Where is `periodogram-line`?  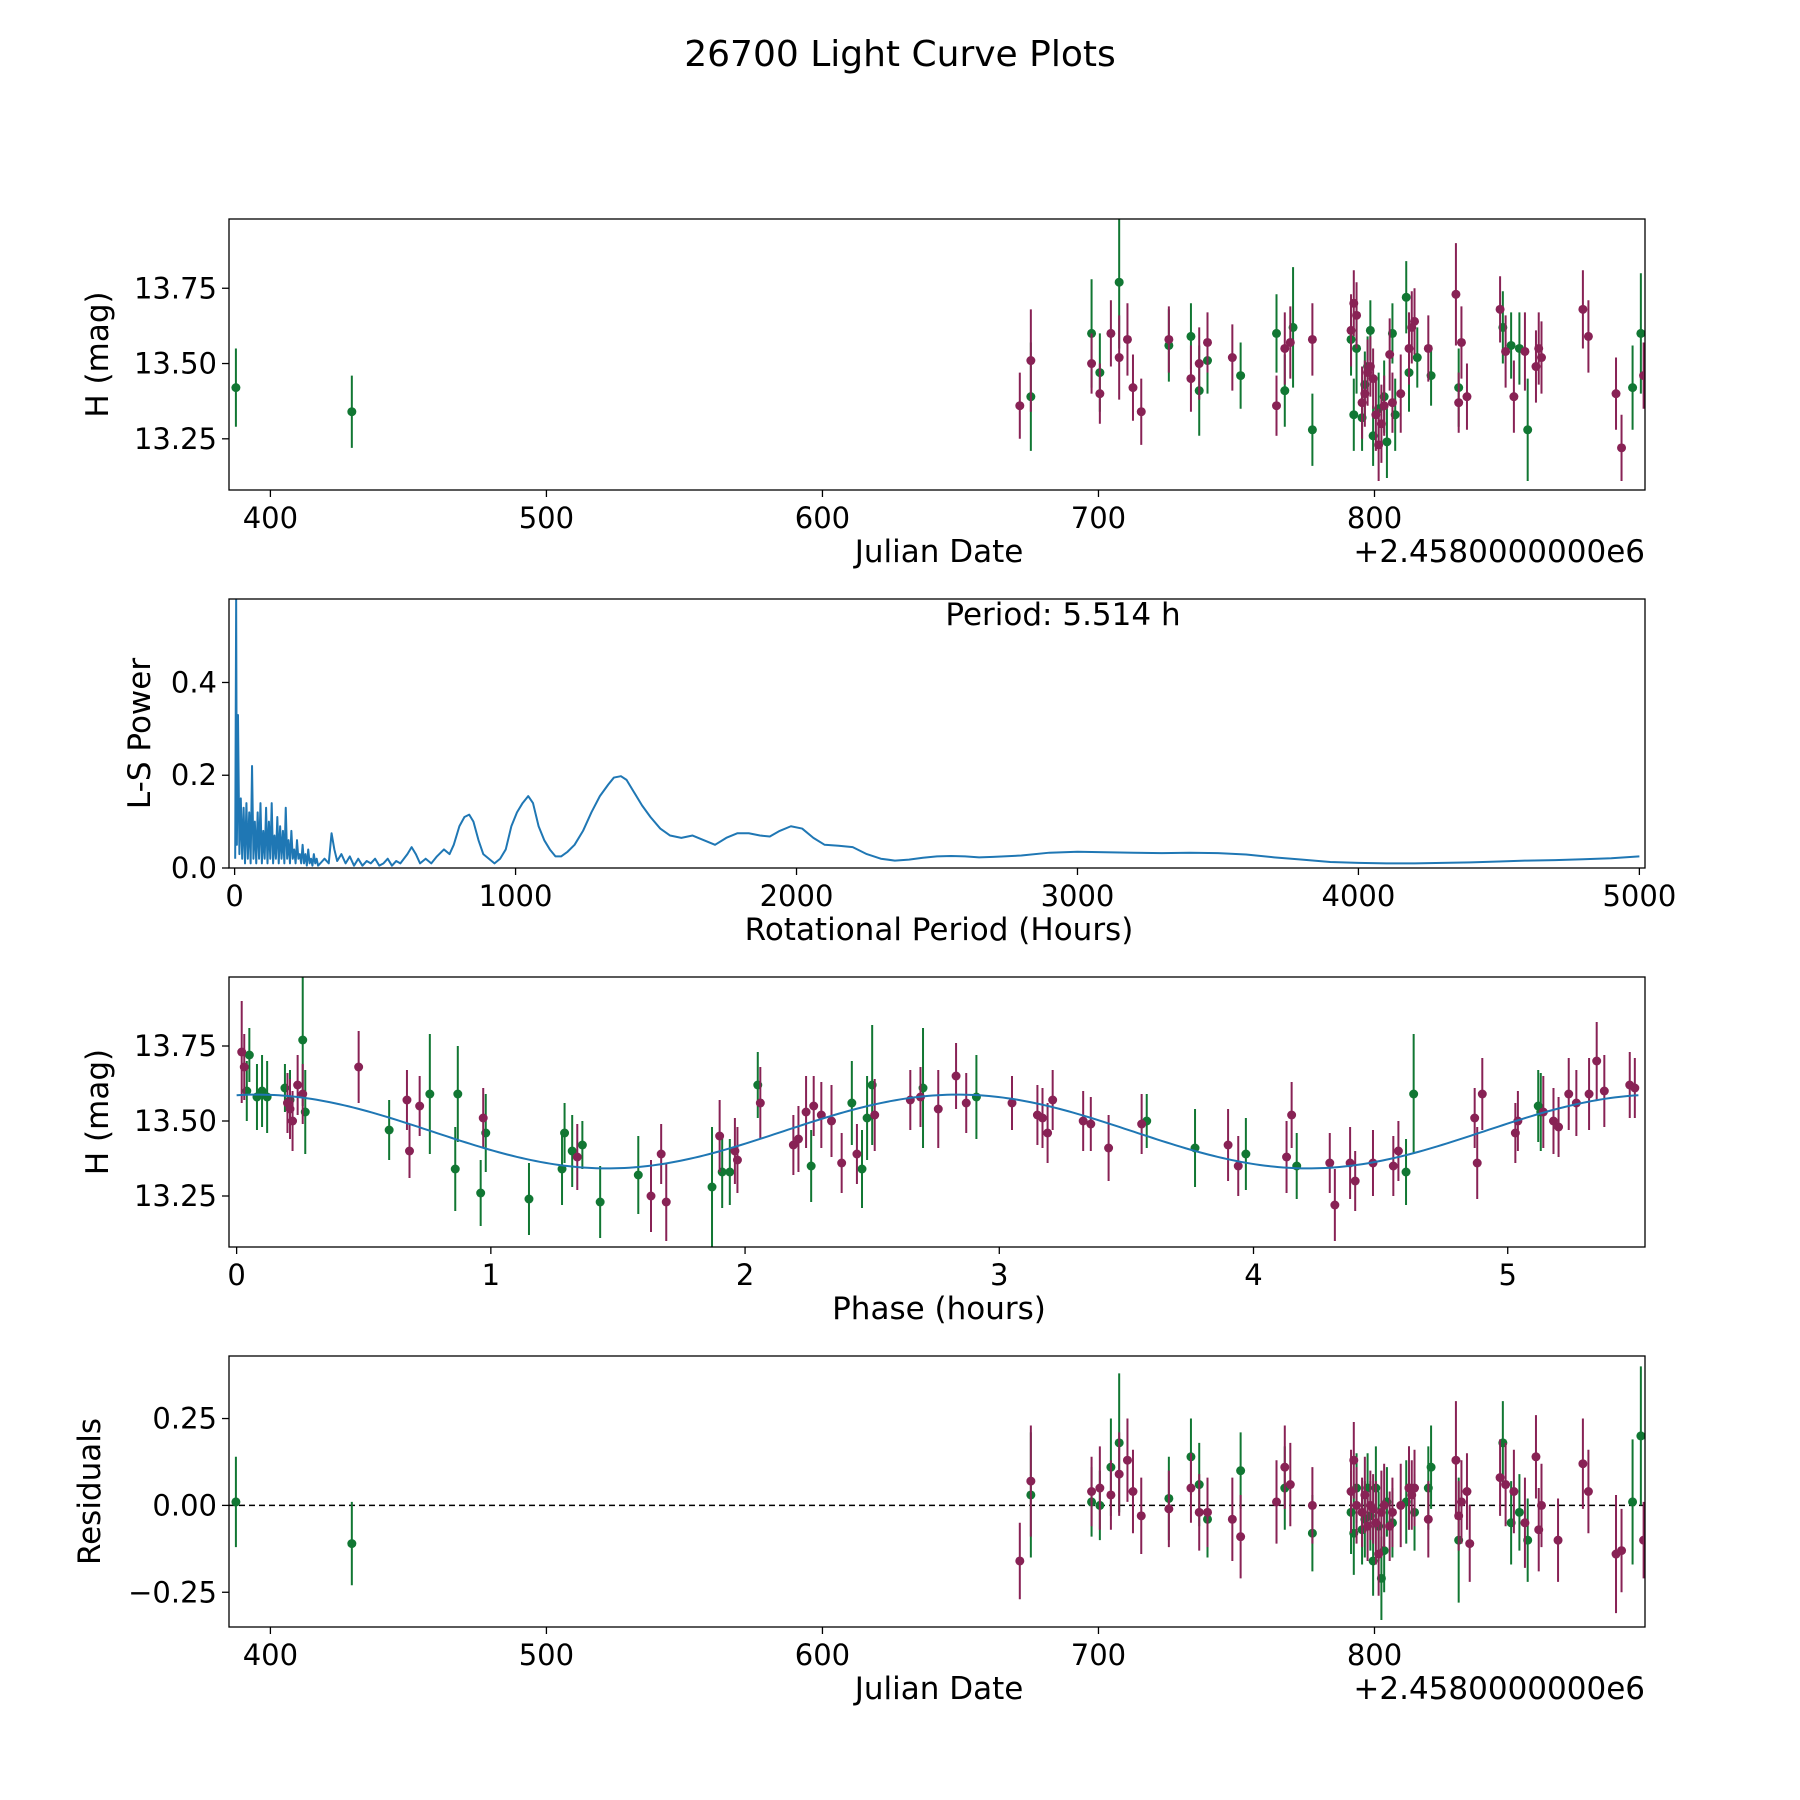
periodogram-line is located at coordinates (937, 733).